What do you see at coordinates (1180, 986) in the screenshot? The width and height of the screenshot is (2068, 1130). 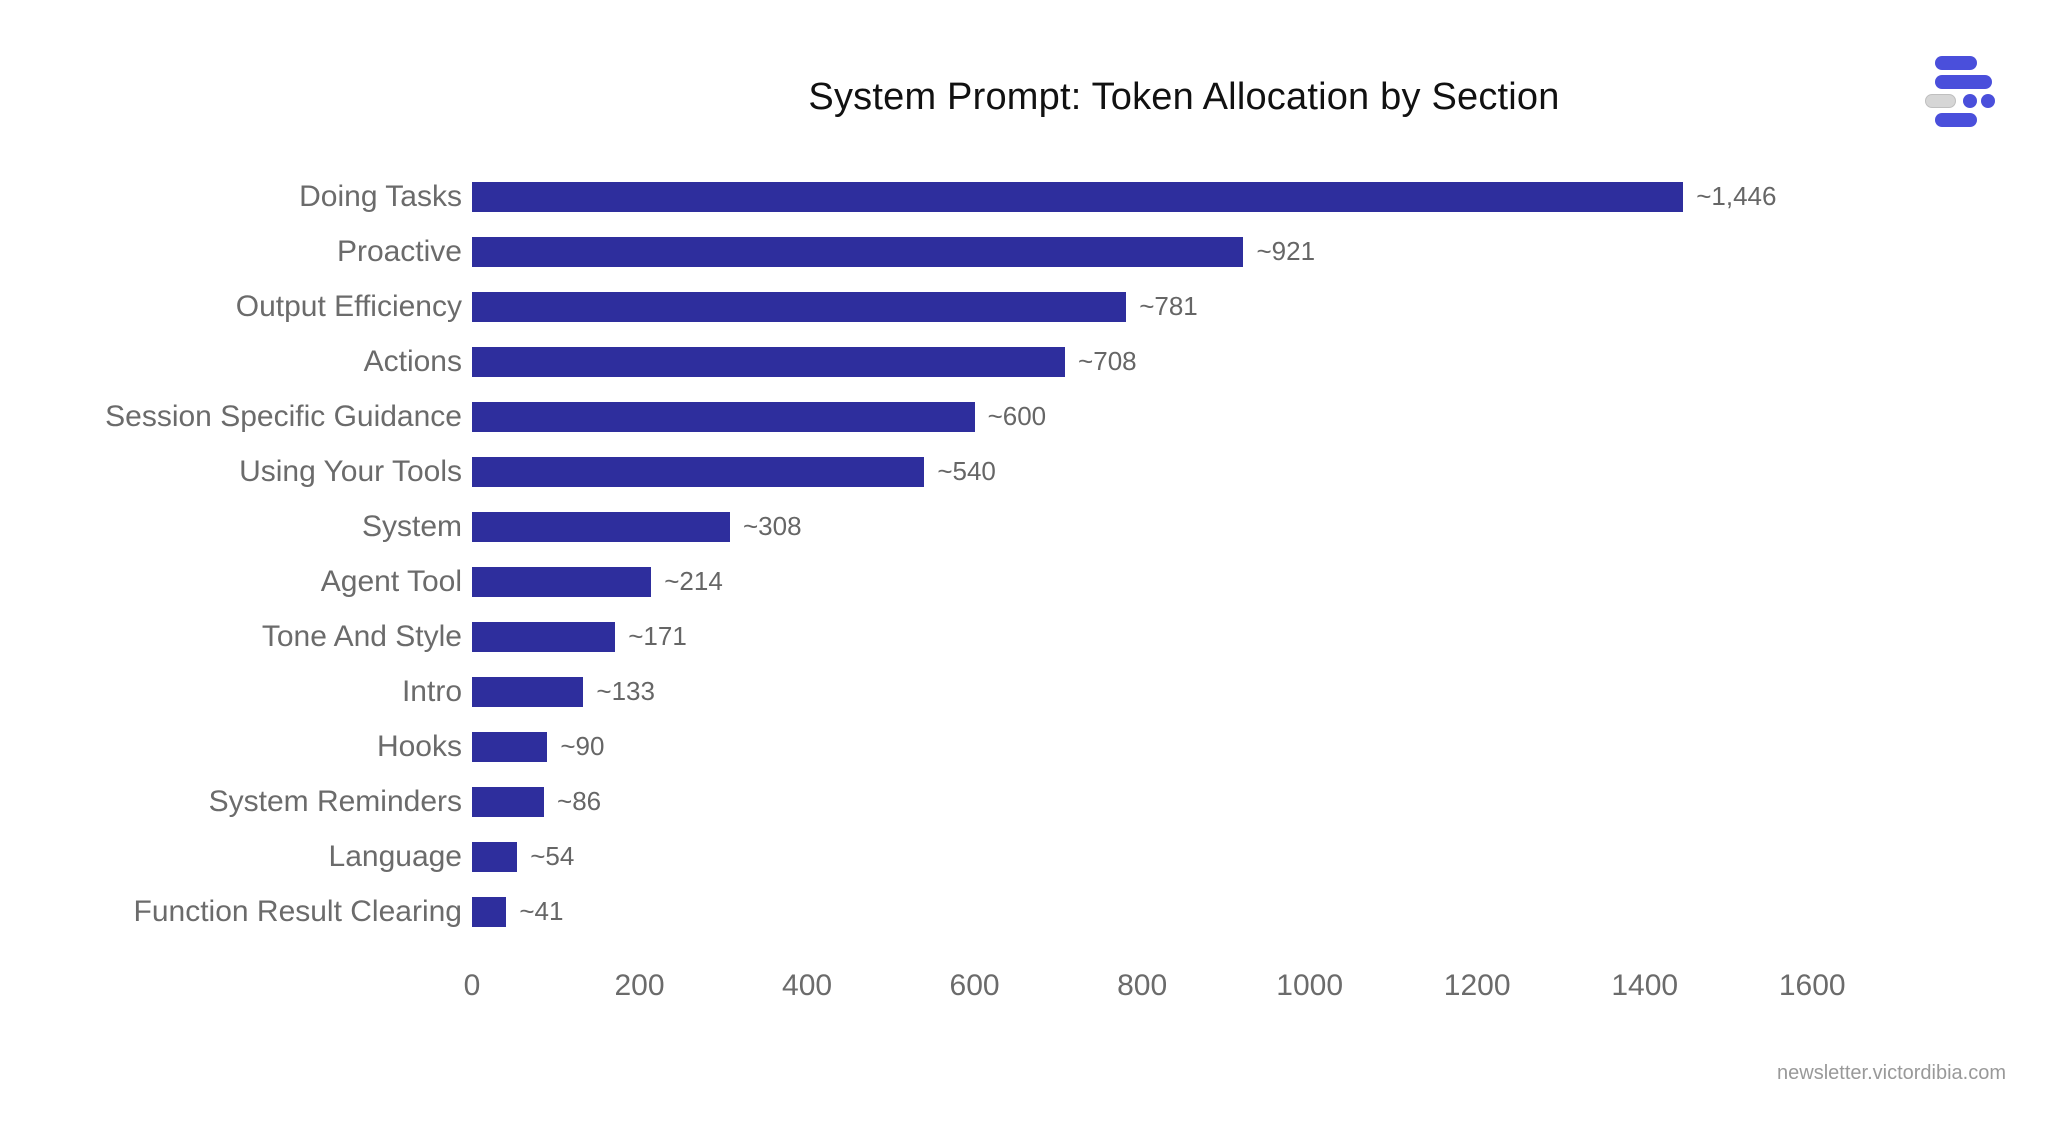 I see `x-axis: 0 200 400 600 800 1000 1200 1400 1600` at bounding box center [1180, 986].